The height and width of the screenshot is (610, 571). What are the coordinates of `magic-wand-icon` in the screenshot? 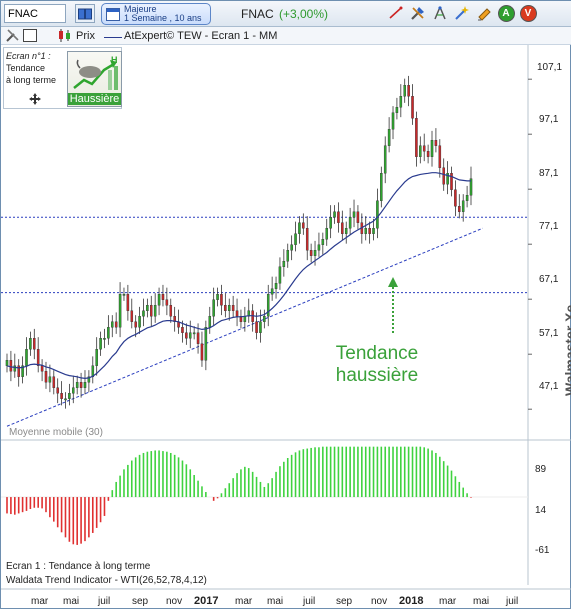 It's located at (462, 13).